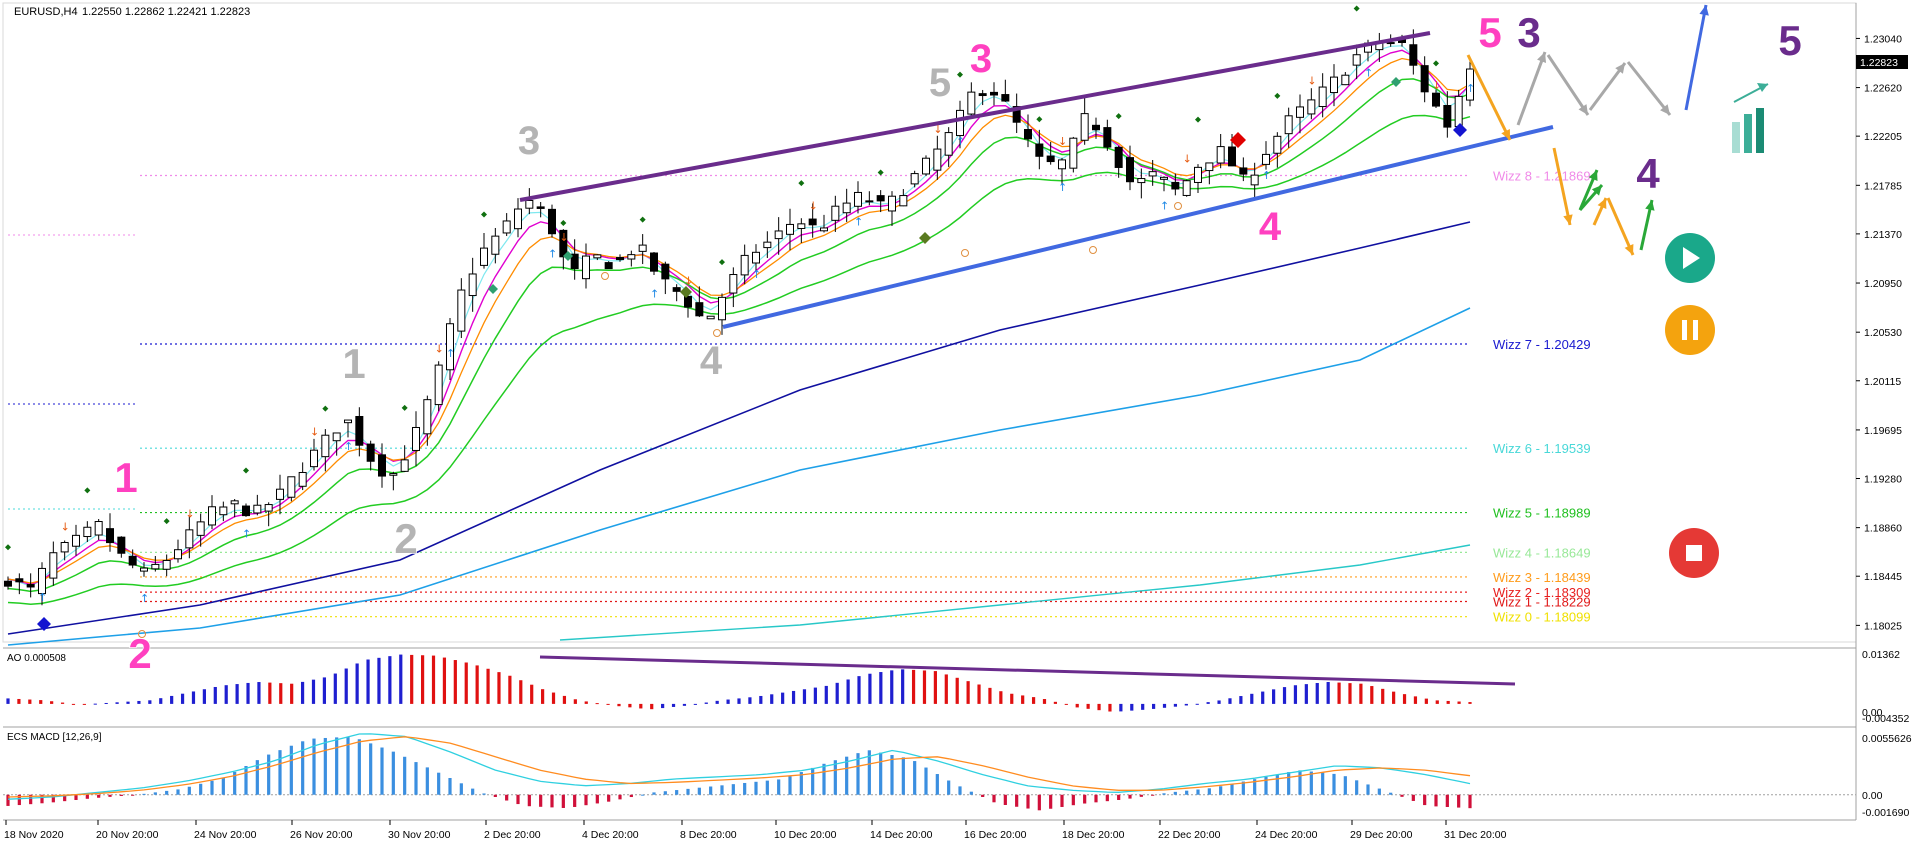  I want to click on swing-circle, so click(965, 253).